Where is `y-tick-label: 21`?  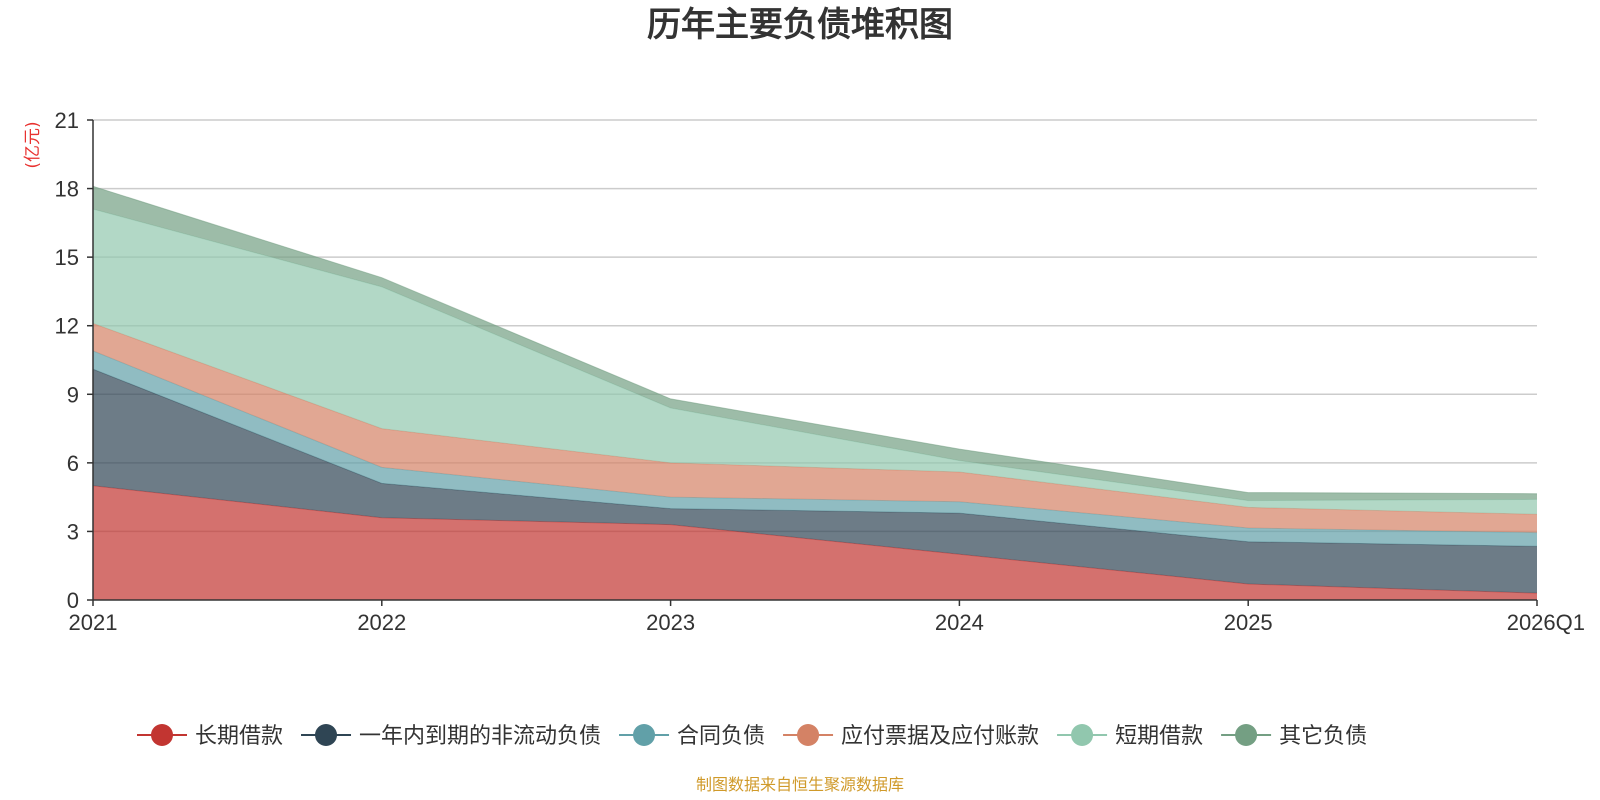 y-tick-label: 21 is located at coordinates (67, 120).